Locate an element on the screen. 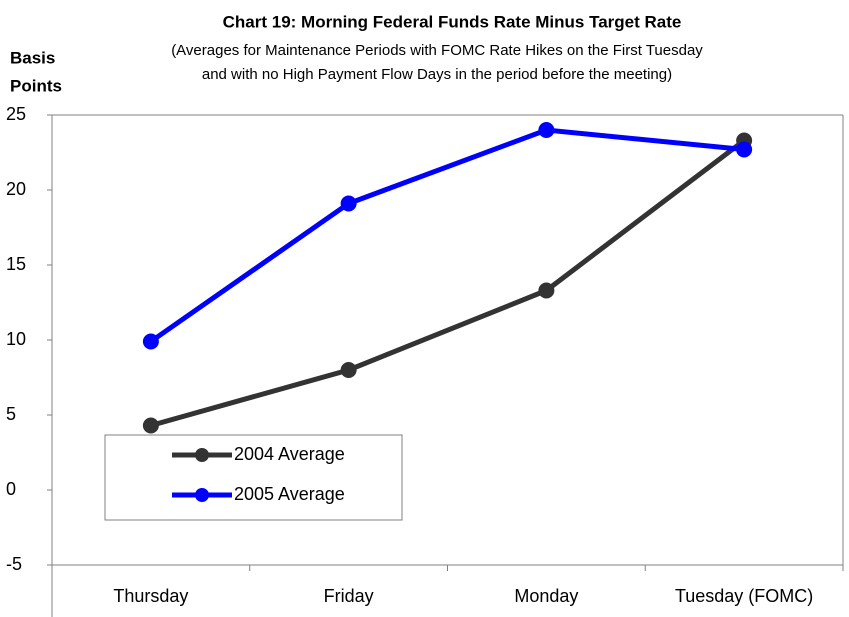  x-tick-label: Thursday is located at coordinates (150, 596).